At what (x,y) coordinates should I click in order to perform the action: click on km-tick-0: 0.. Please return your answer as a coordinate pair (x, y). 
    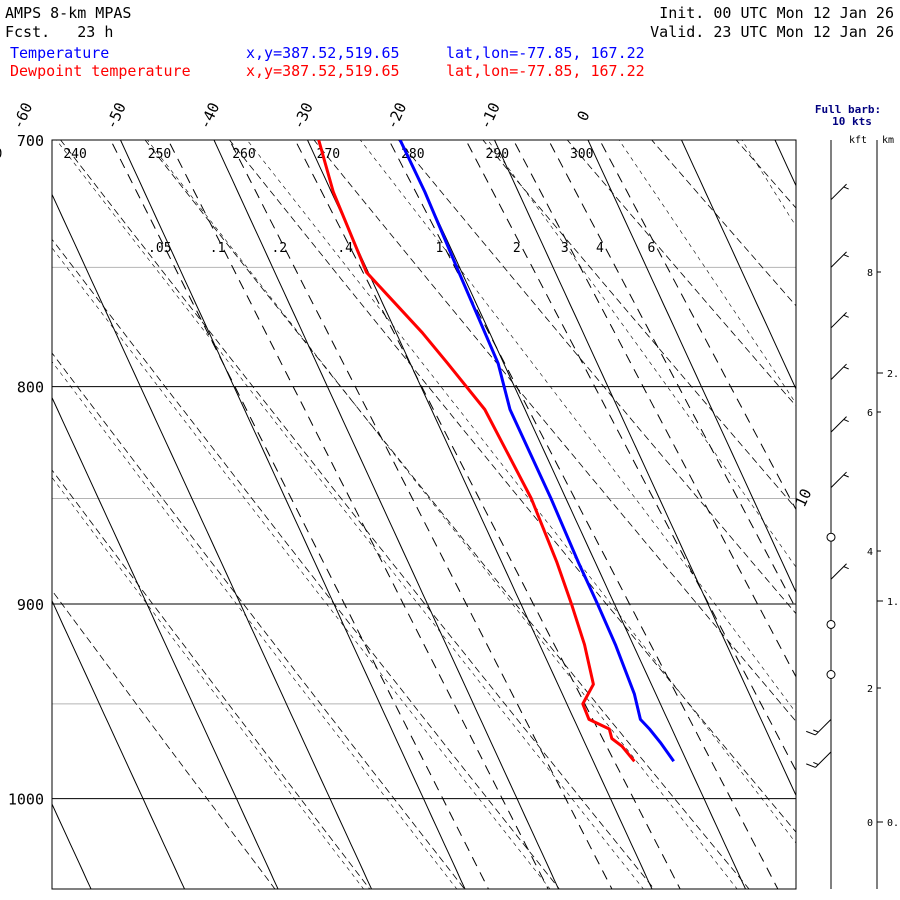
    Looking at the image, I should click on (888, 823).